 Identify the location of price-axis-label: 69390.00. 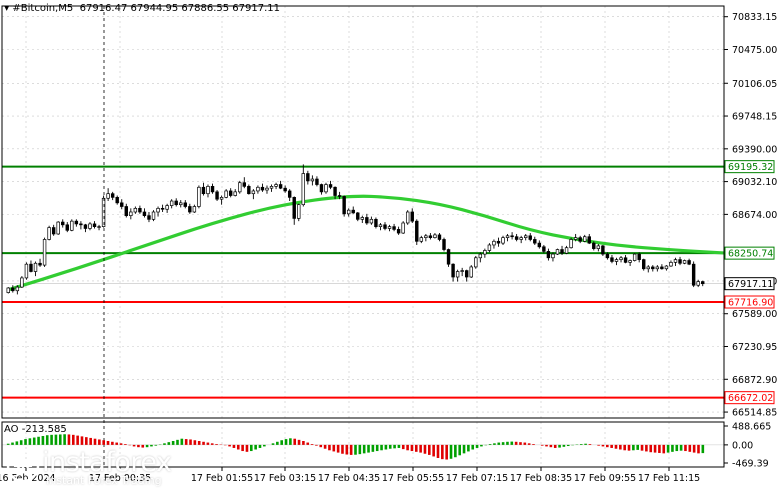
(754, 149).